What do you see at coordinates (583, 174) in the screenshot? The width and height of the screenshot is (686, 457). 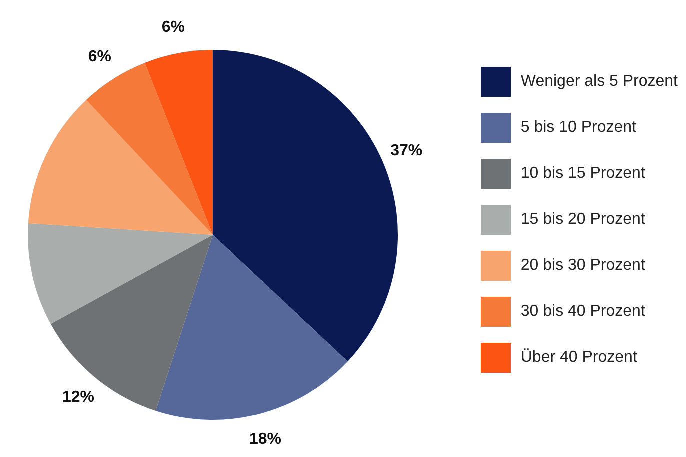 I see `legend-label: 10 bis 15 Prozent` at bounding box center [583, 174].